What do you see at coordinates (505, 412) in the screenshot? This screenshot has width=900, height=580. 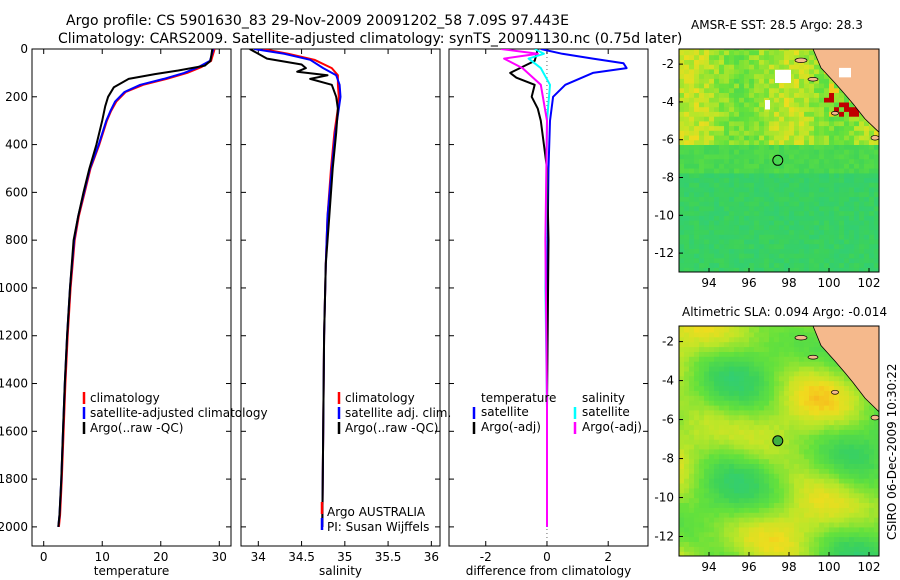 I see `legend-label-temp-satellite: satellite` at bounding box center [505, 412].